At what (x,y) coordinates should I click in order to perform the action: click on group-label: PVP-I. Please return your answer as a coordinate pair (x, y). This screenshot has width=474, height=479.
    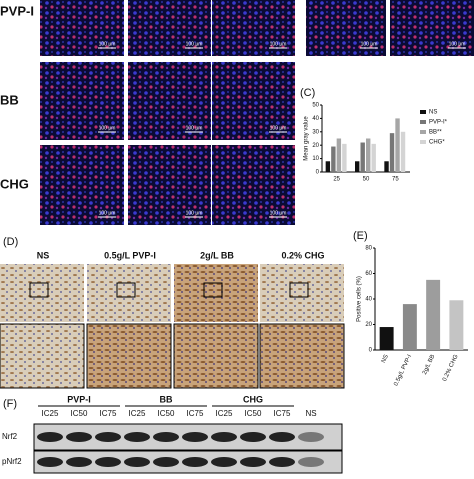
    Looking at the image, I should click on (79, 399).